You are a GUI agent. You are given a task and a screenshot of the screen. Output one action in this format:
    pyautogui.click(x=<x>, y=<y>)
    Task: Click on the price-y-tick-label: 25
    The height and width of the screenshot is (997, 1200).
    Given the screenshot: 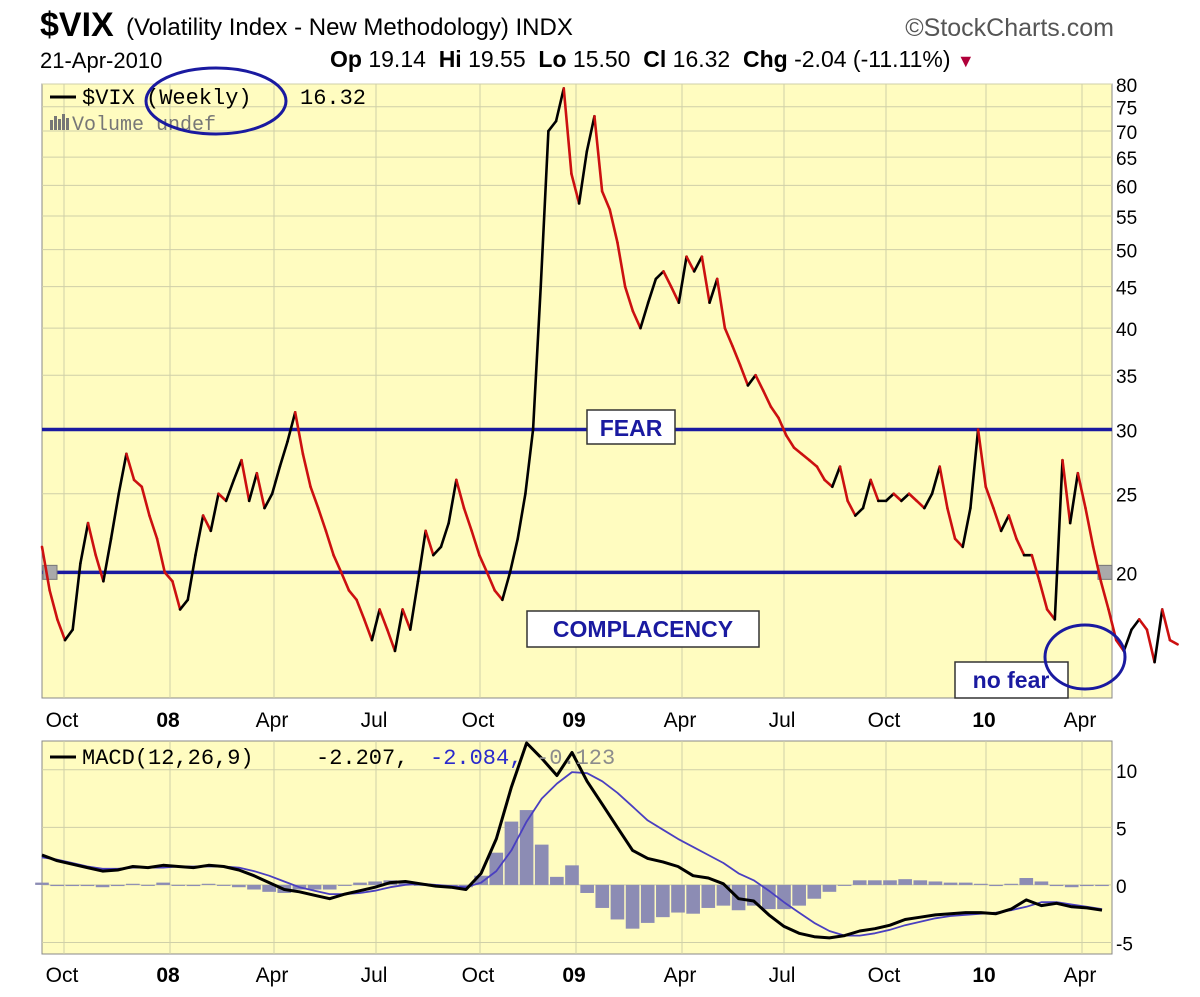 What is the action you would take?
    pyautogui.click(x=1126, y=496)
    